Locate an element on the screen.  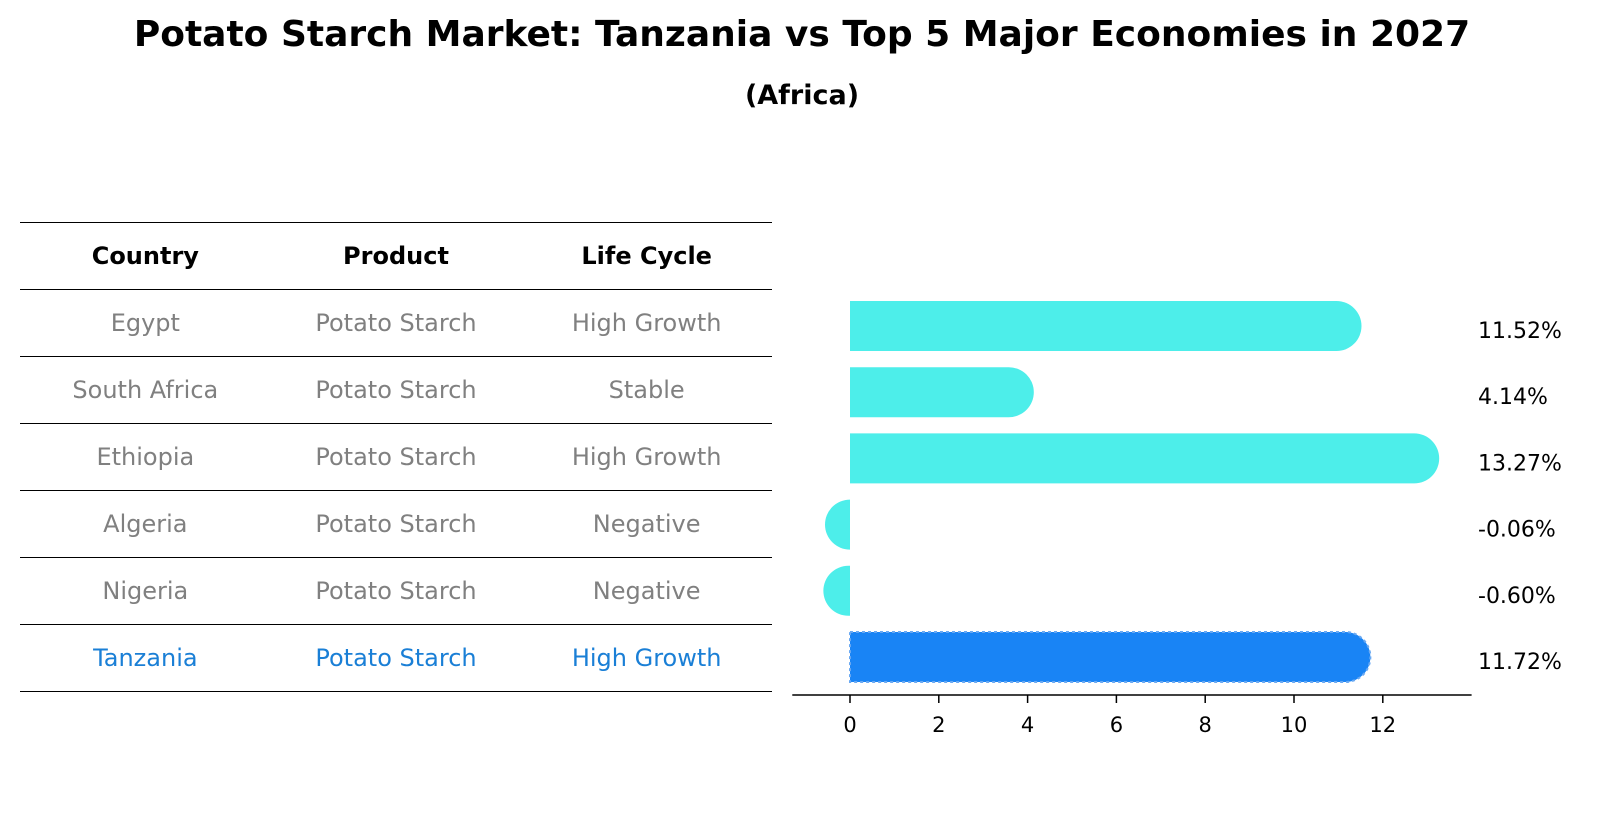
x-tick-label: 10 is located at coordinates (1294, 725).